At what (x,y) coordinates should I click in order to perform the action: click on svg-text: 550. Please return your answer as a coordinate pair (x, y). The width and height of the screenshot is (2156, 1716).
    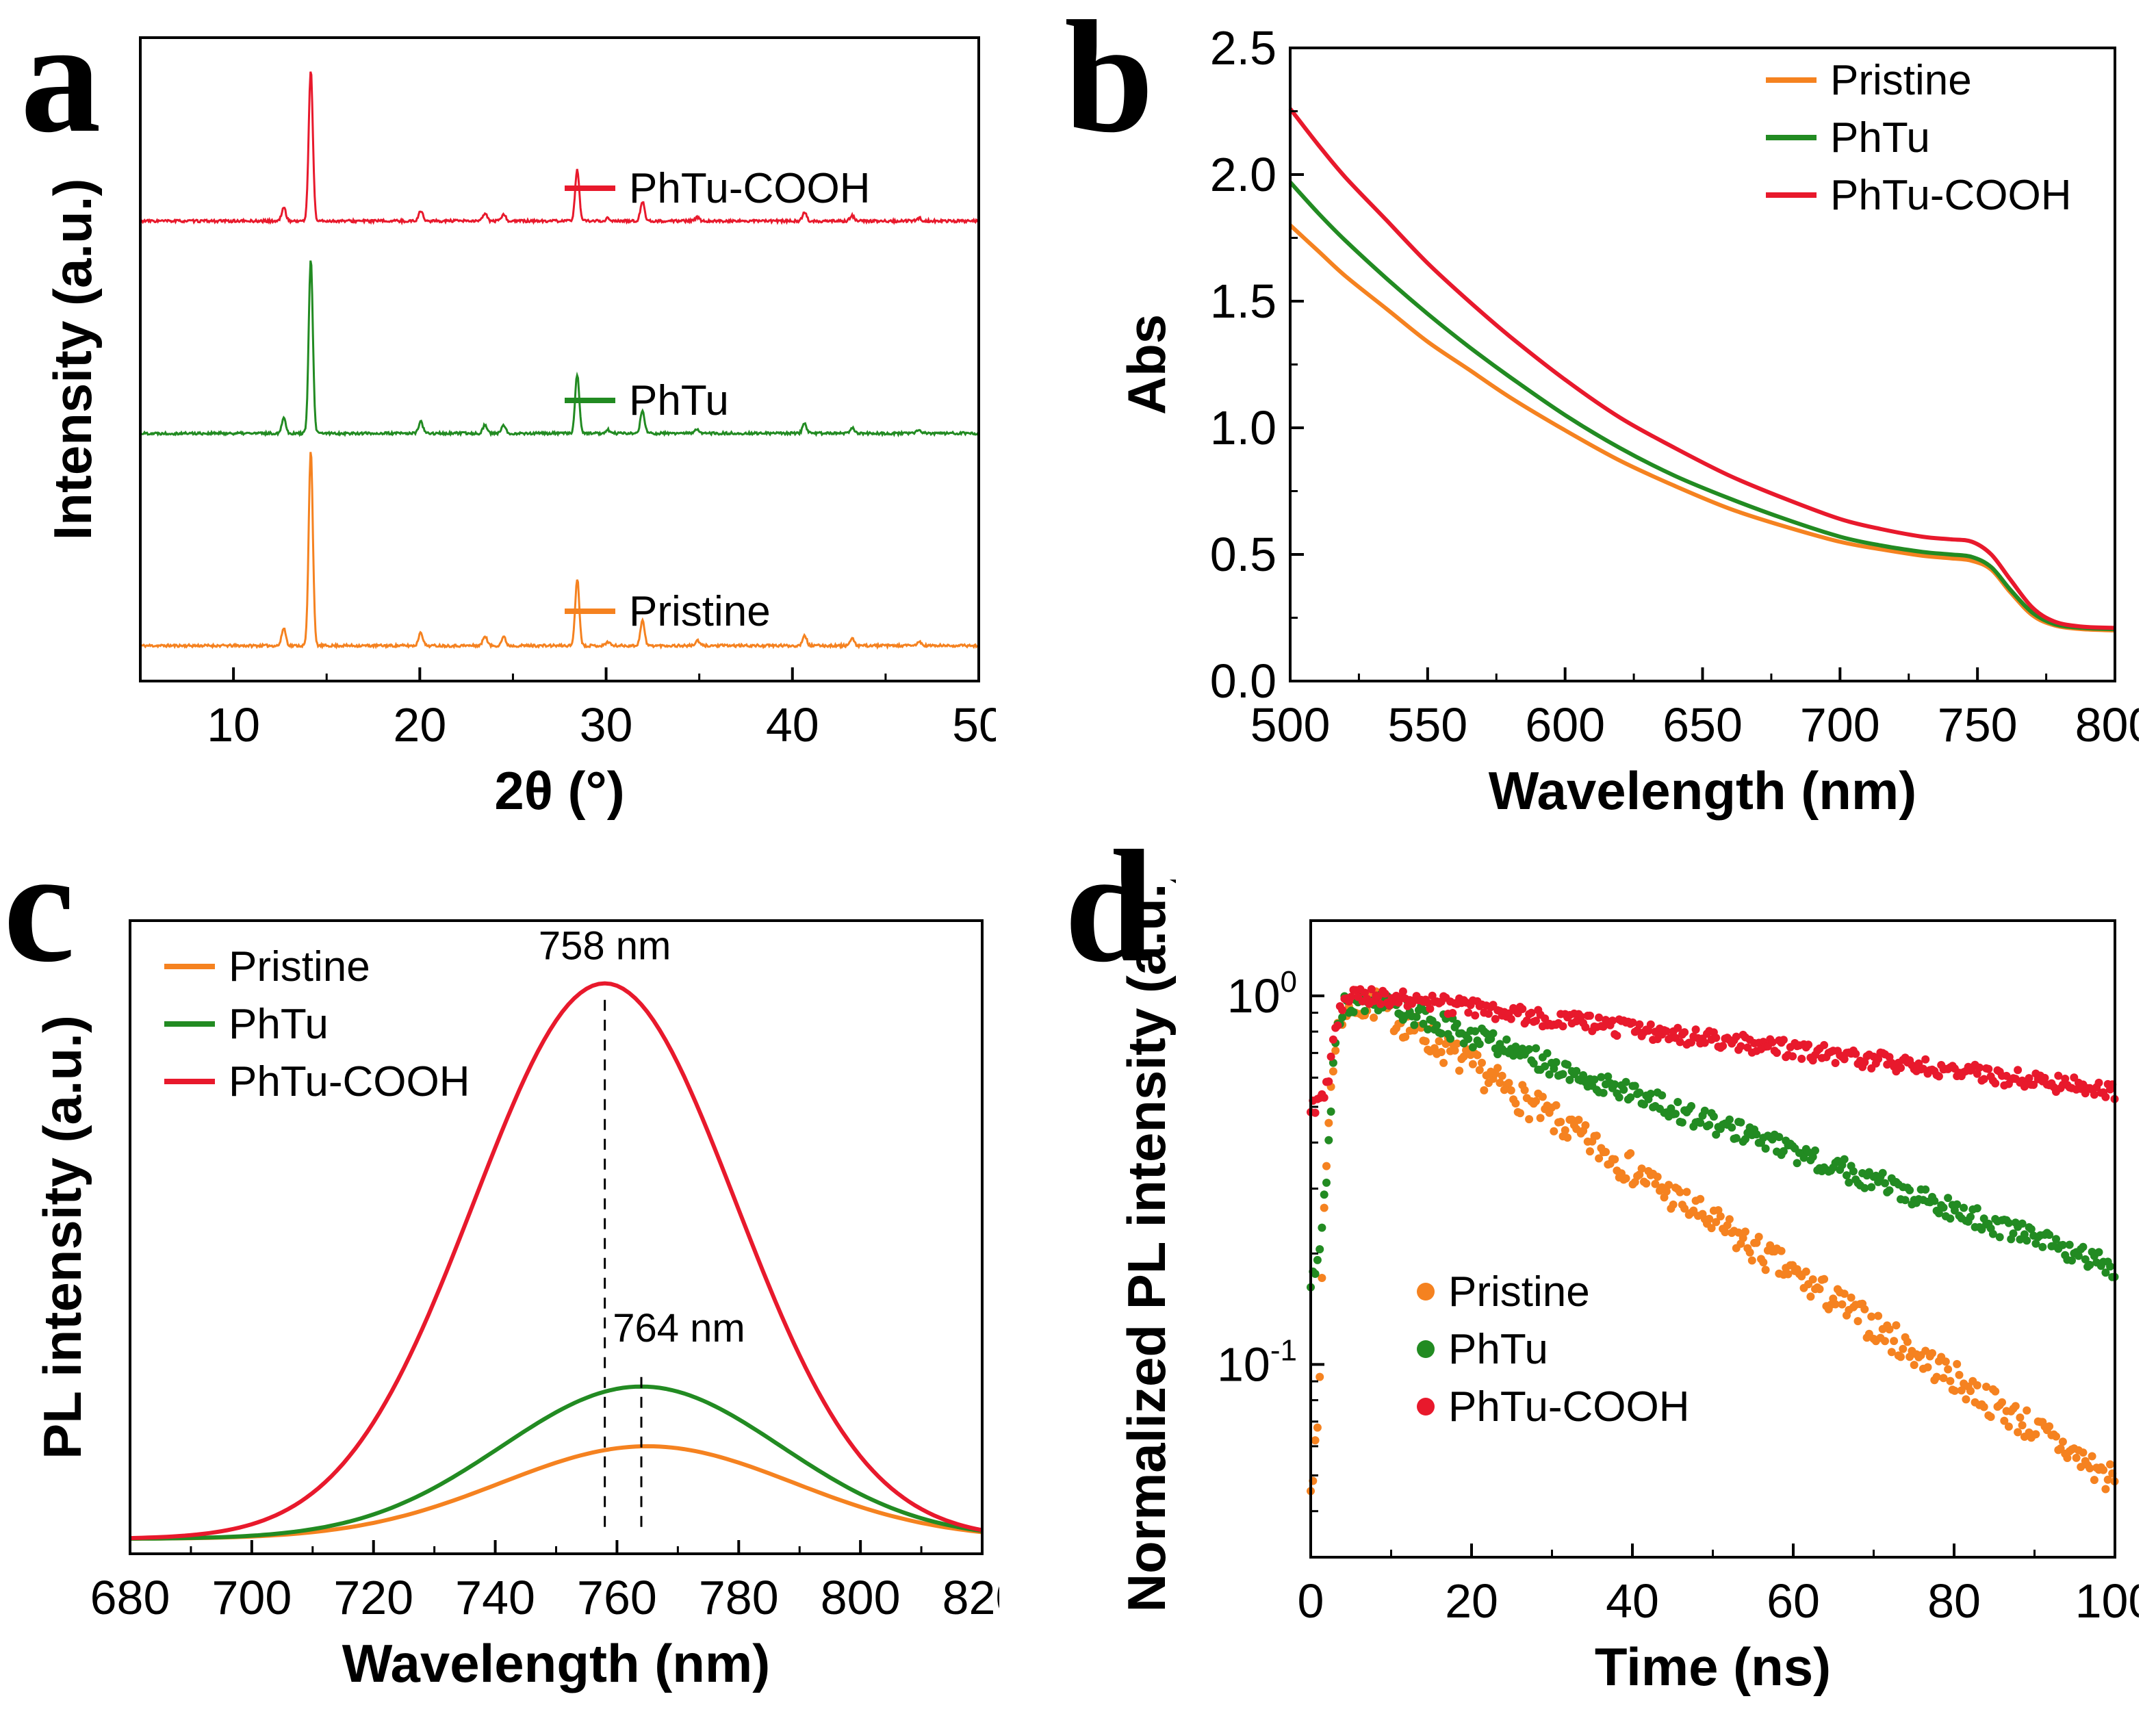
    Looking at the image, I should click on (1427, 725).